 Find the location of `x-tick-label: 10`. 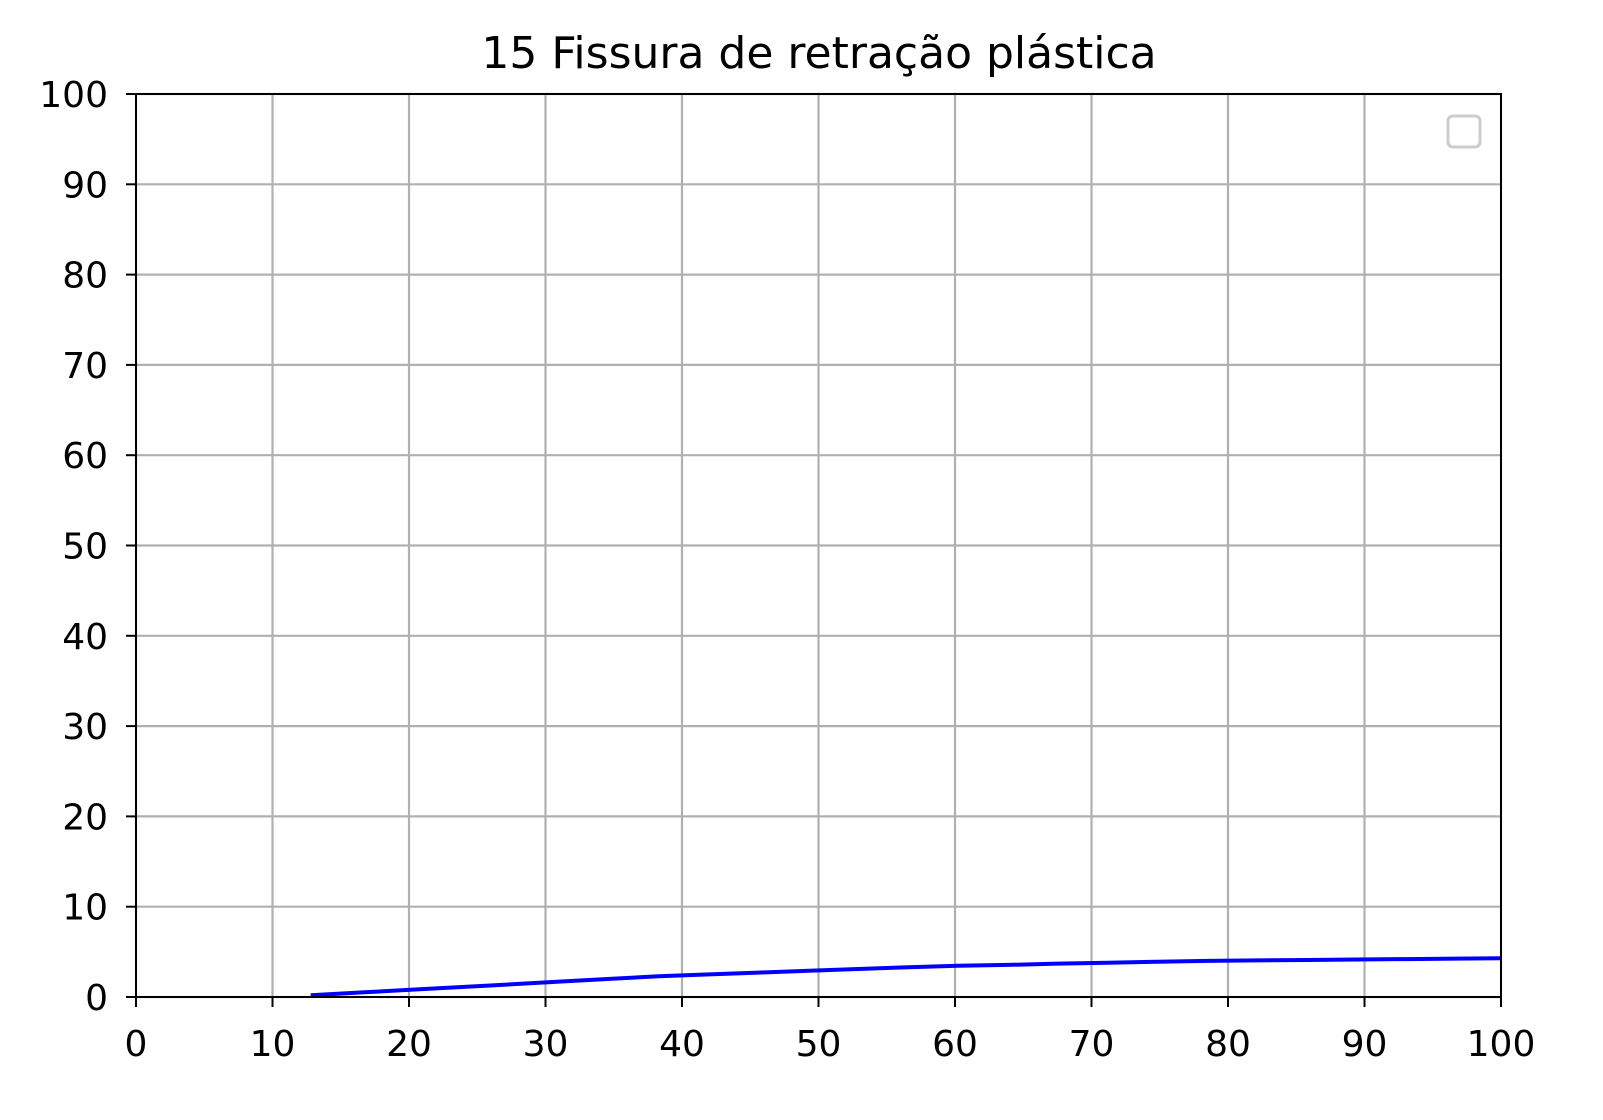

x-tick-label: 10 is located at coordinates (273, 1044).